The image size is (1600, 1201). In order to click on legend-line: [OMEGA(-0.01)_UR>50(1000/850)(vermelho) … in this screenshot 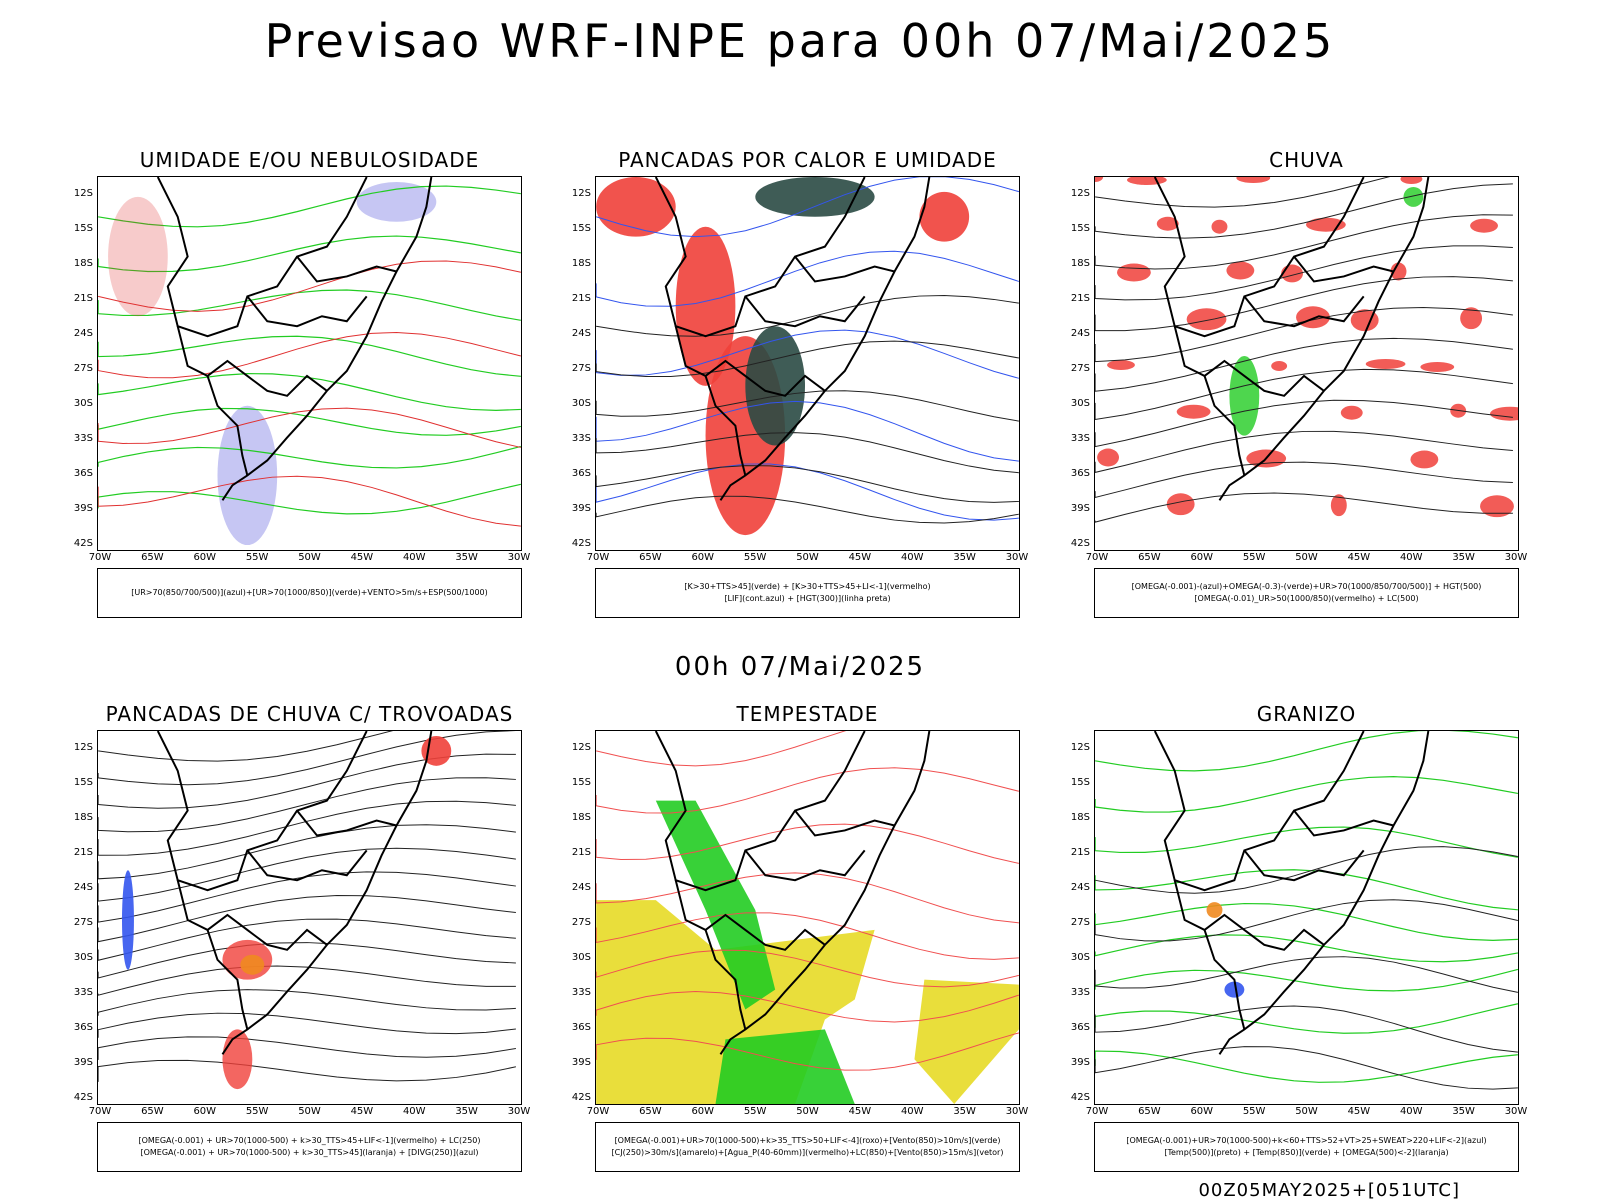, I will do `click(1306, 598)`.